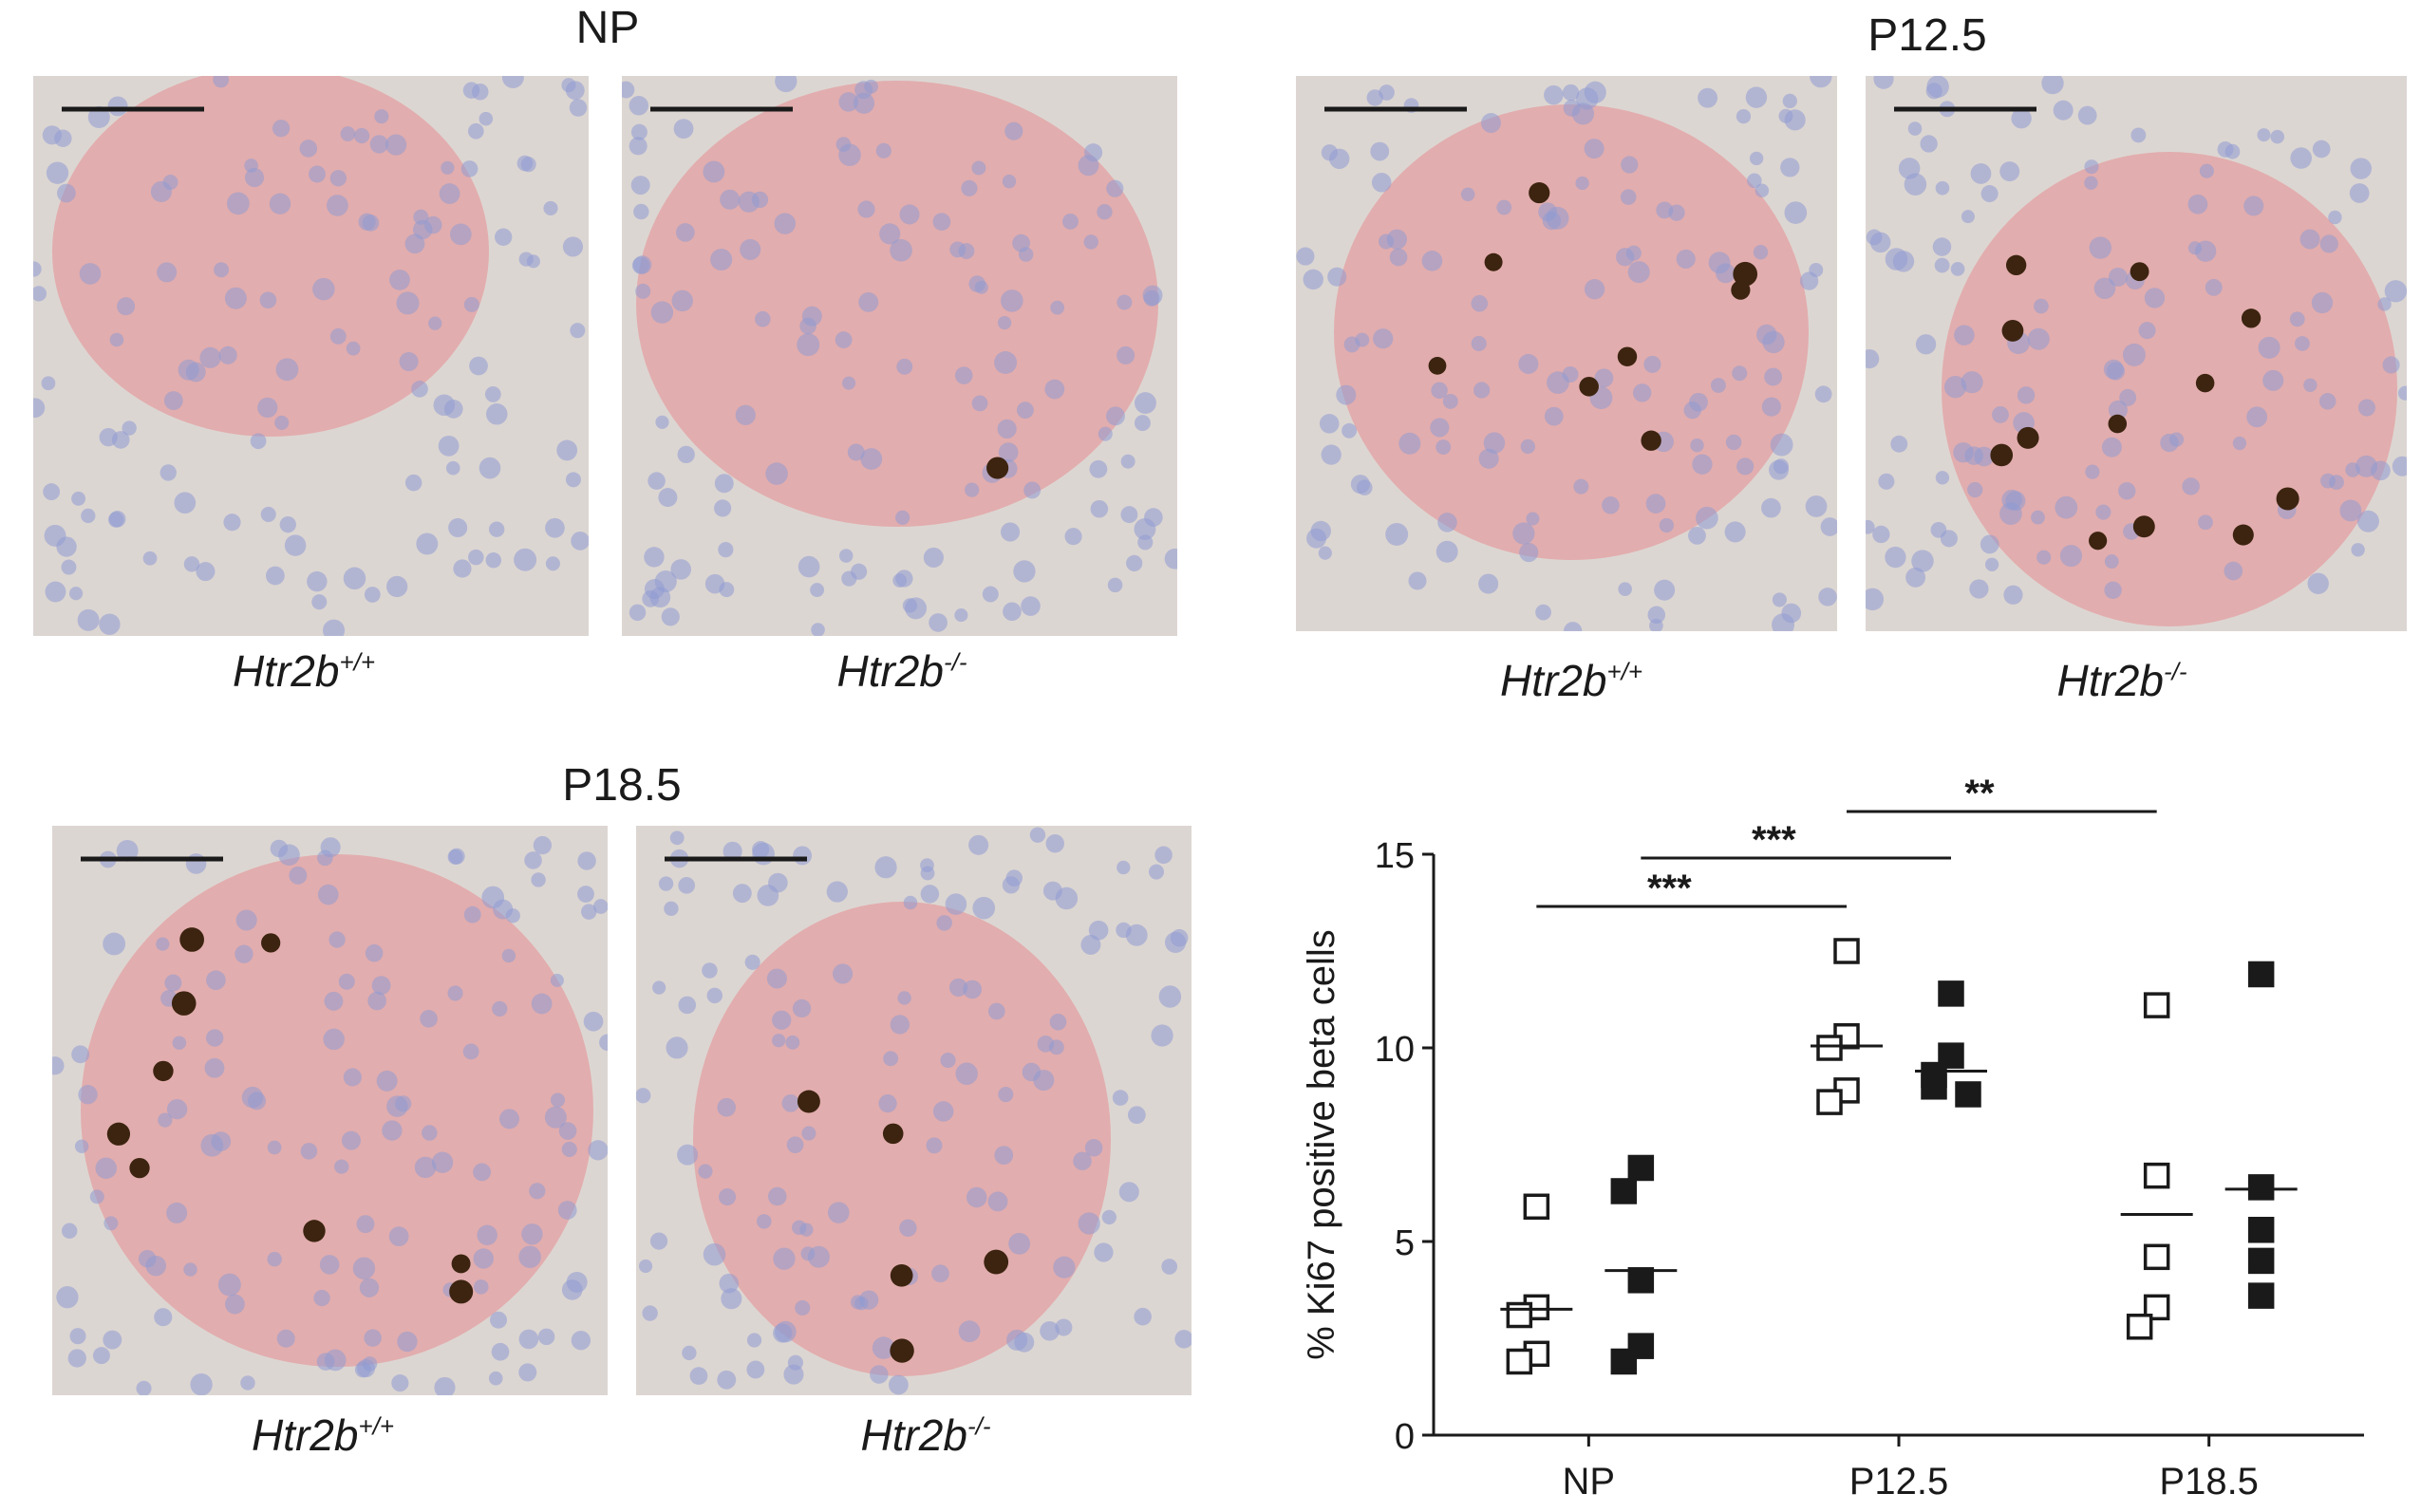 The width and height of the screenshot is (2421, 1512). What do you see at coordinates (607, 28) in the screenshot?
I see `panel-title-np: NP` at bounding box center [607, 28].